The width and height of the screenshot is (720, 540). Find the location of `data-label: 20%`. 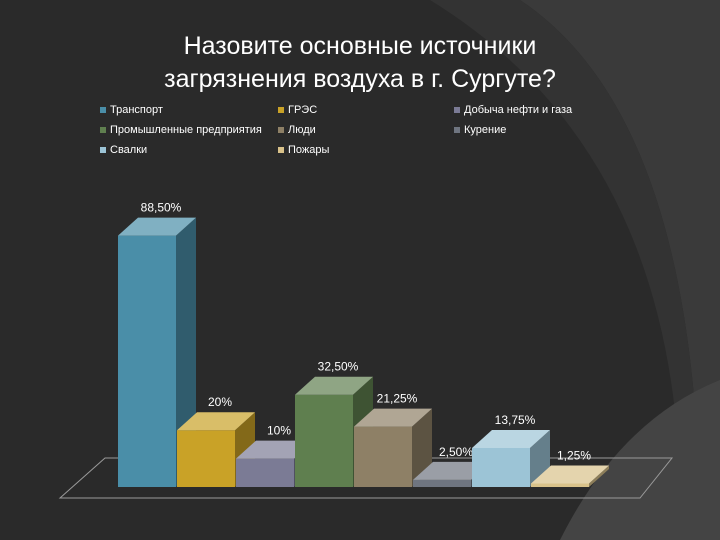

data-label: 20% is located at coordinates (220, 402).